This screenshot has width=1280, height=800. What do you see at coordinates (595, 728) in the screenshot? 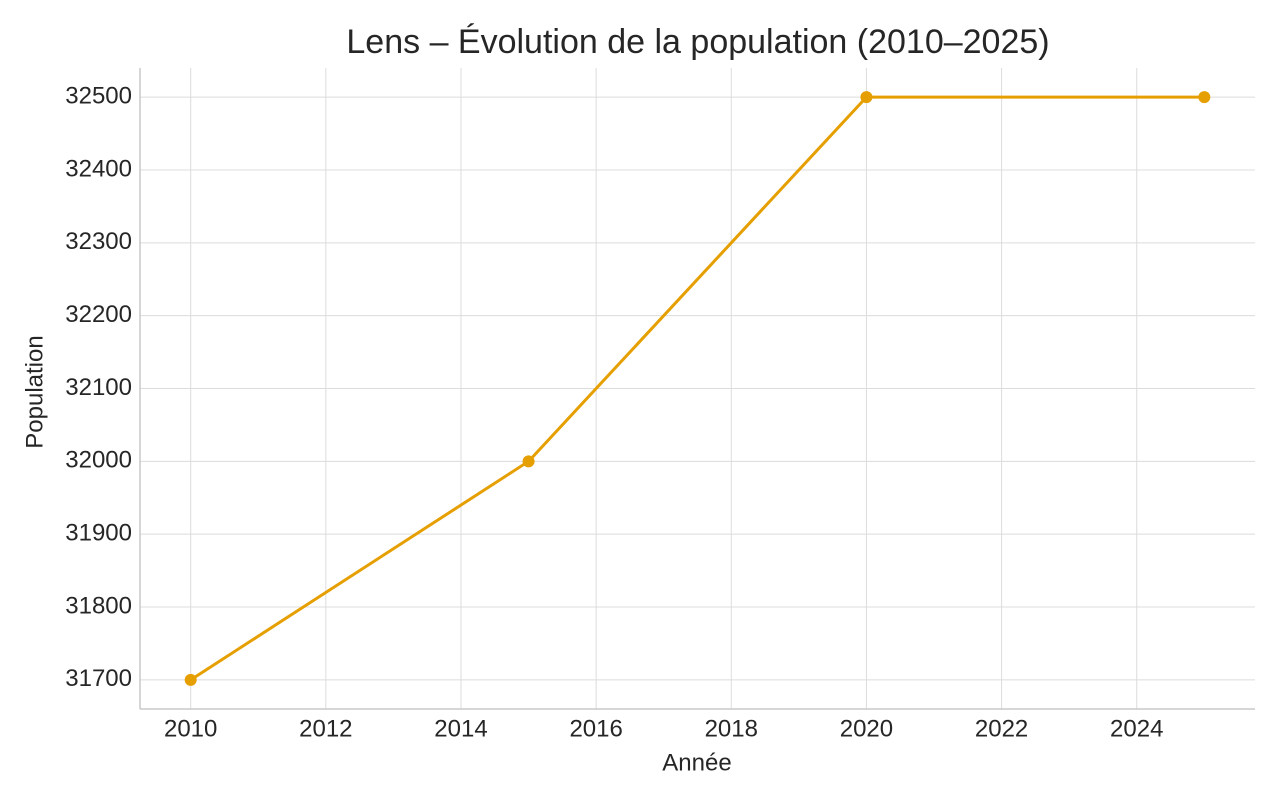
I see `x-tick-label: 2016` at bounding box center [595, 728].